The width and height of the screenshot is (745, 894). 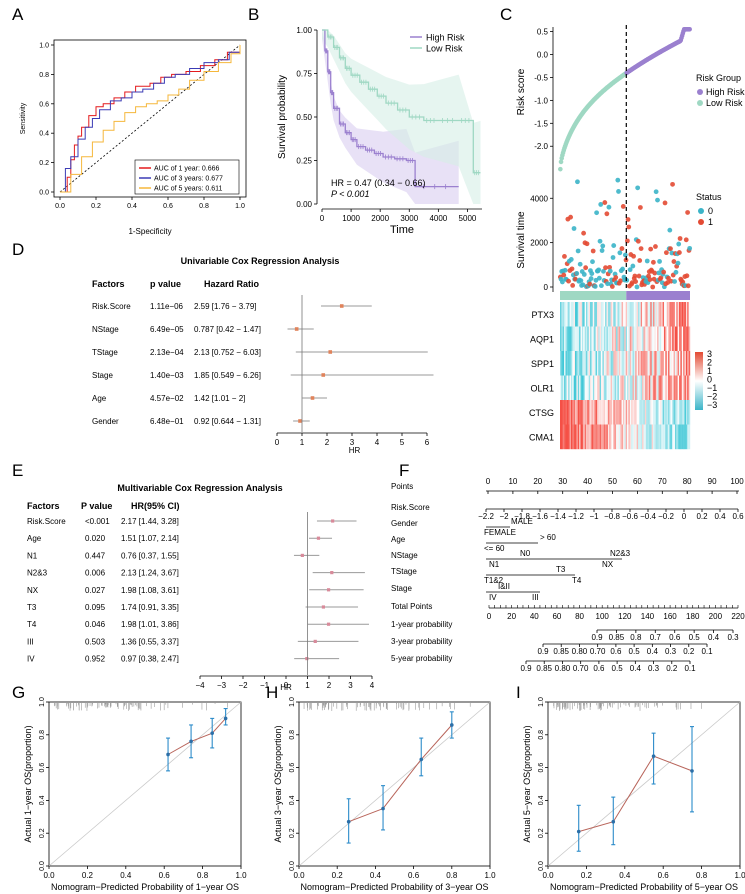 What do you see at coordinates (542, 364) in the screenshot?
I see `heatmap-gene-label: SPP1` at bounding box center [542, 364].